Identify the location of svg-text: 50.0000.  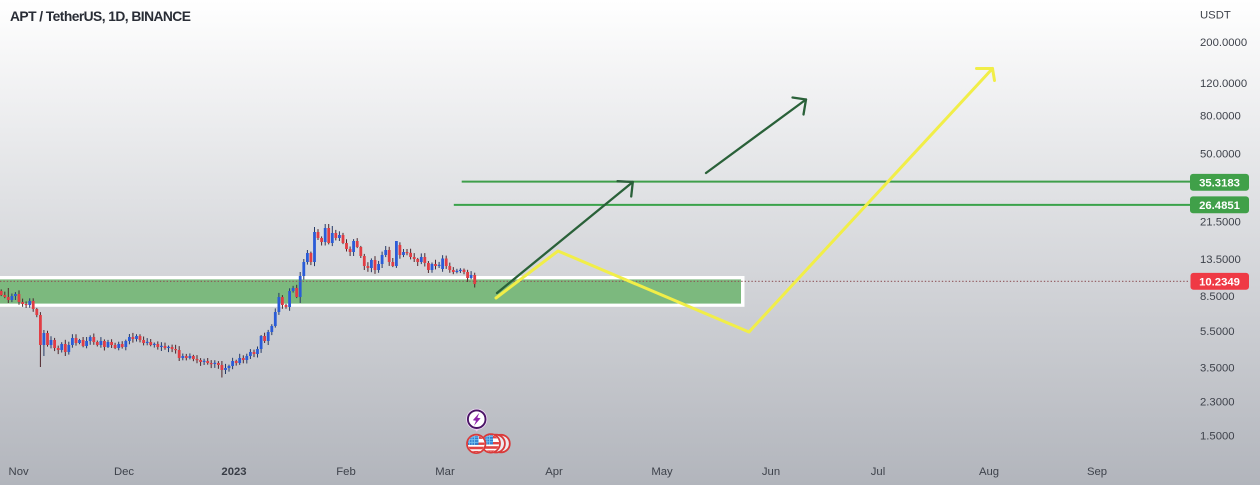
(1220, 154).